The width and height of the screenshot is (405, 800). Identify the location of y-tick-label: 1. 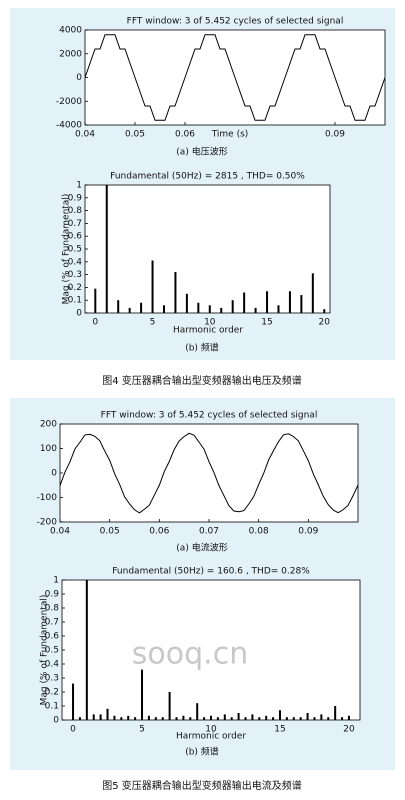
(79, 186).